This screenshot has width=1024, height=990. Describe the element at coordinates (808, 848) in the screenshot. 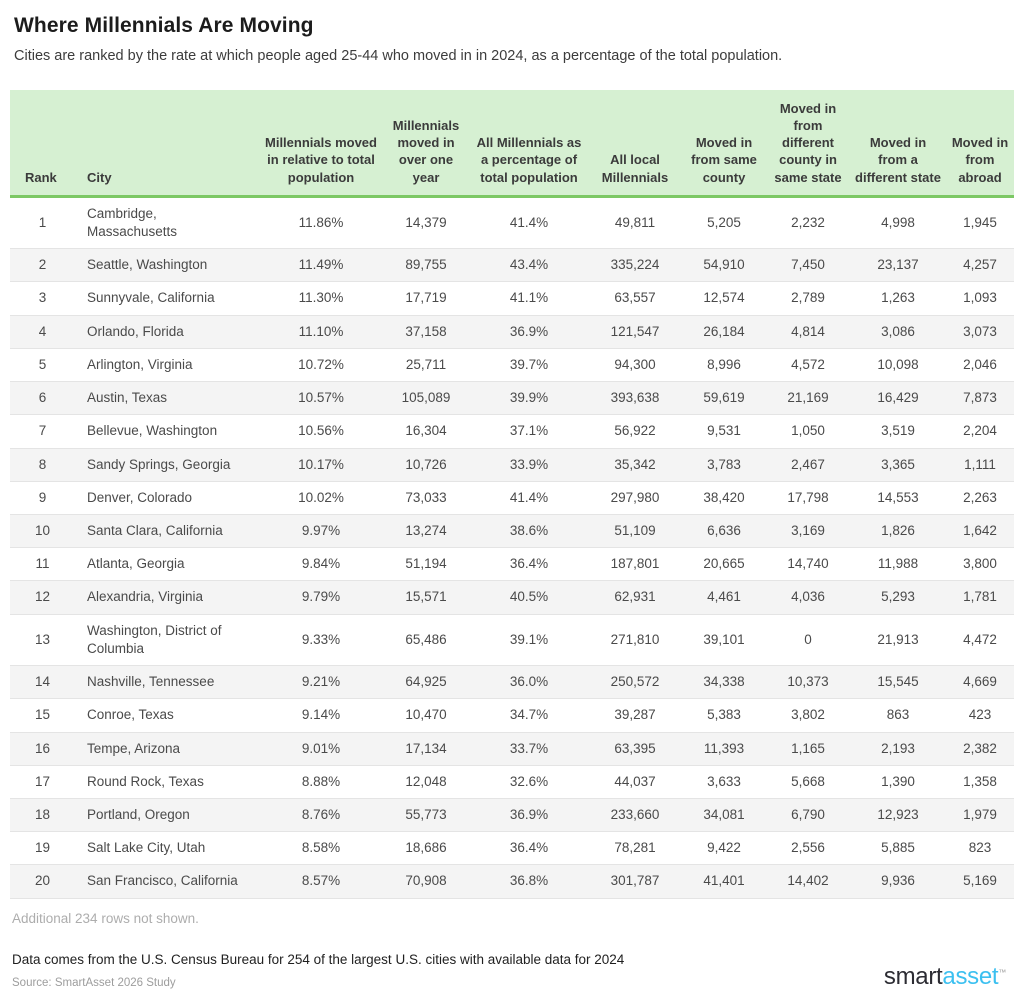

I see `cell-value: 2,556` at that location.